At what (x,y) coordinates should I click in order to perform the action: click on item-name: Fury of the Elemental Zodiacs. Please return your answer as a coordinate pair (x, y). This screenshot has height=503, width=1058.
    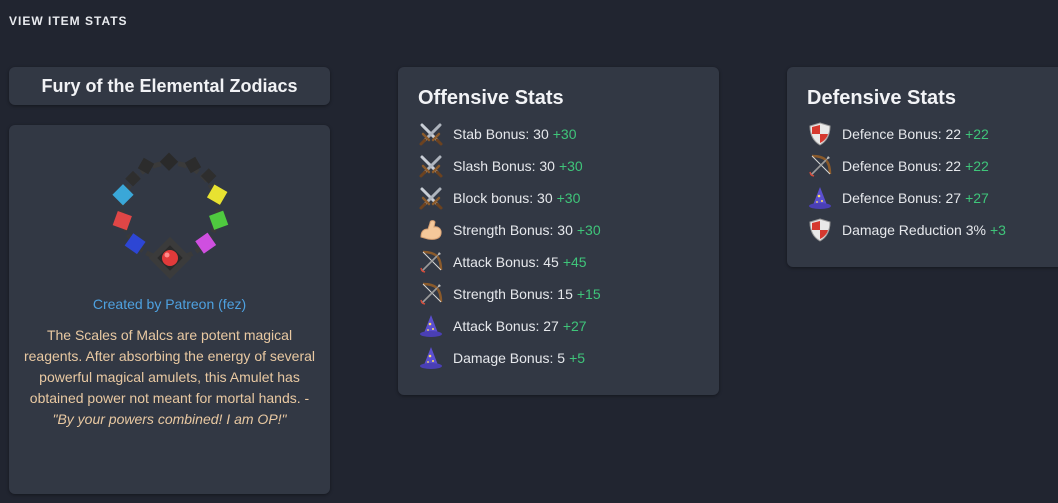
    Looking at the image, I should click on (169, 85).